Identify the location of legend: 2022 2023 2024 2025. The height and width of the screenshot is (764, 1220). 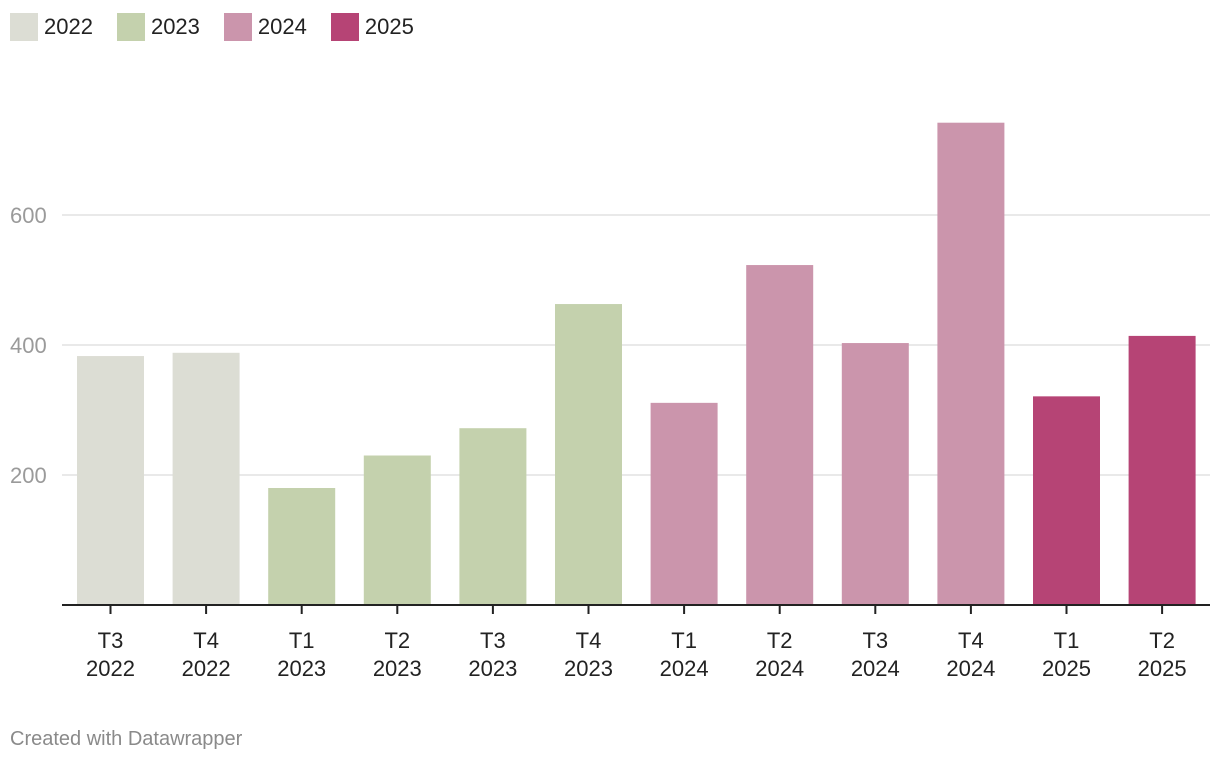
(224, 27).